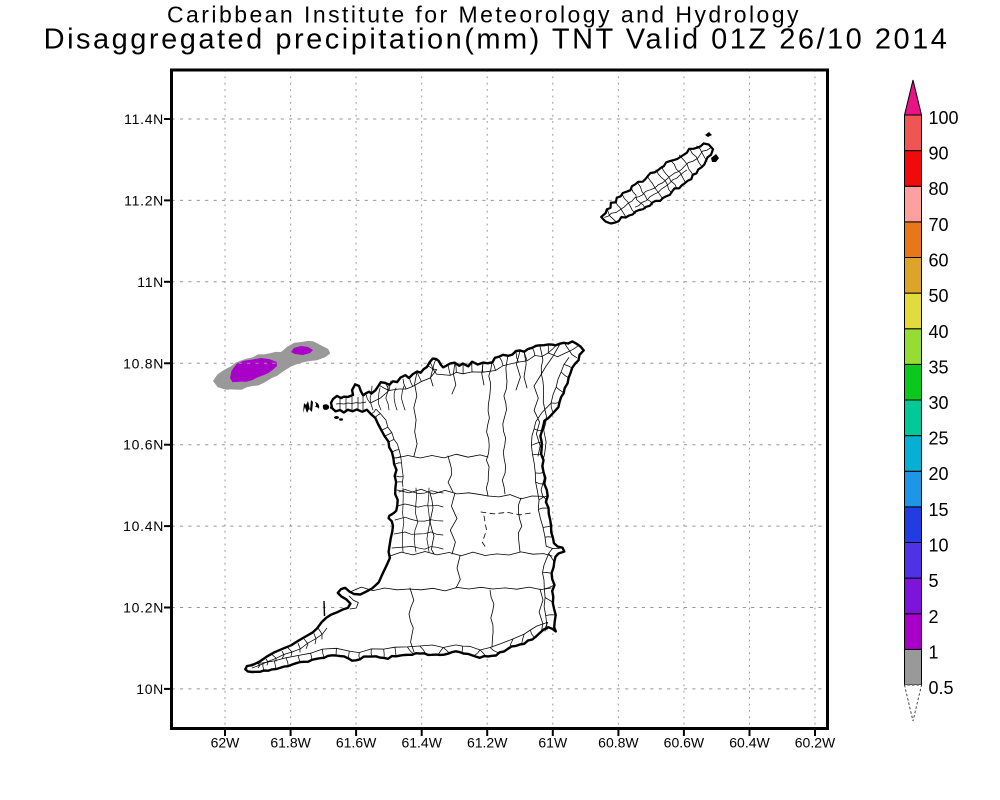  Describe the element at coordinates (487, 743) in the screenshot. I see `svg-text: 61.2W` at that location.